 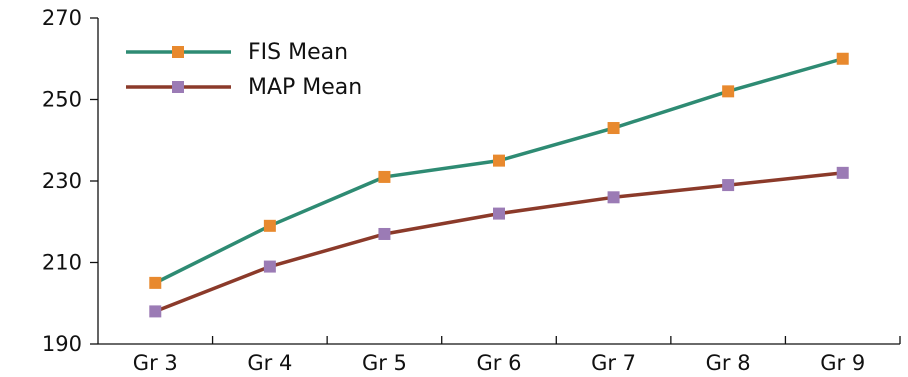 I want to click on y-tick-label: 270, so click(x=62, y=18).